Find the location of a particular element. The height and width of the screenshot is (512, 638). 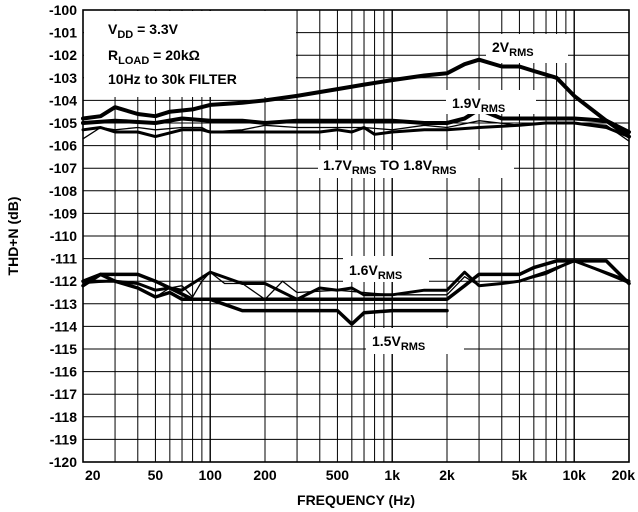

test-condition-1: RLOAD = 20kΩ is located at coordinates (154, 57).